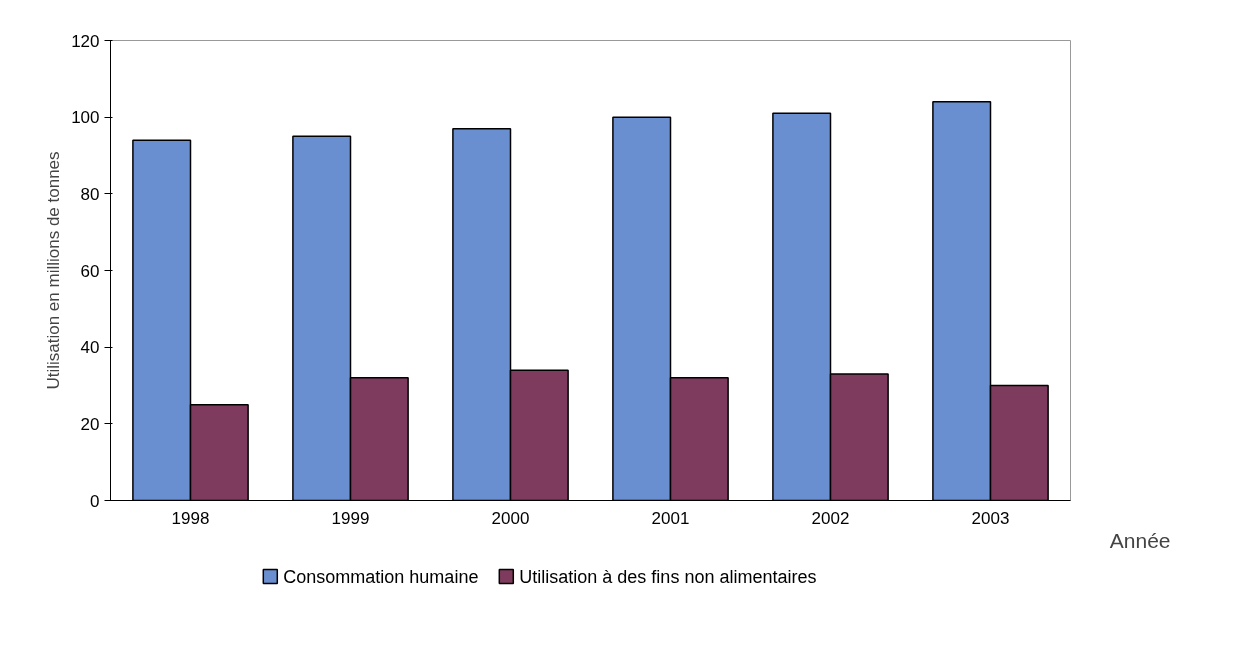  Describe the element at coordinates (1140, 540) in the screenshot. I see `x-axis-title: Année` at that location.